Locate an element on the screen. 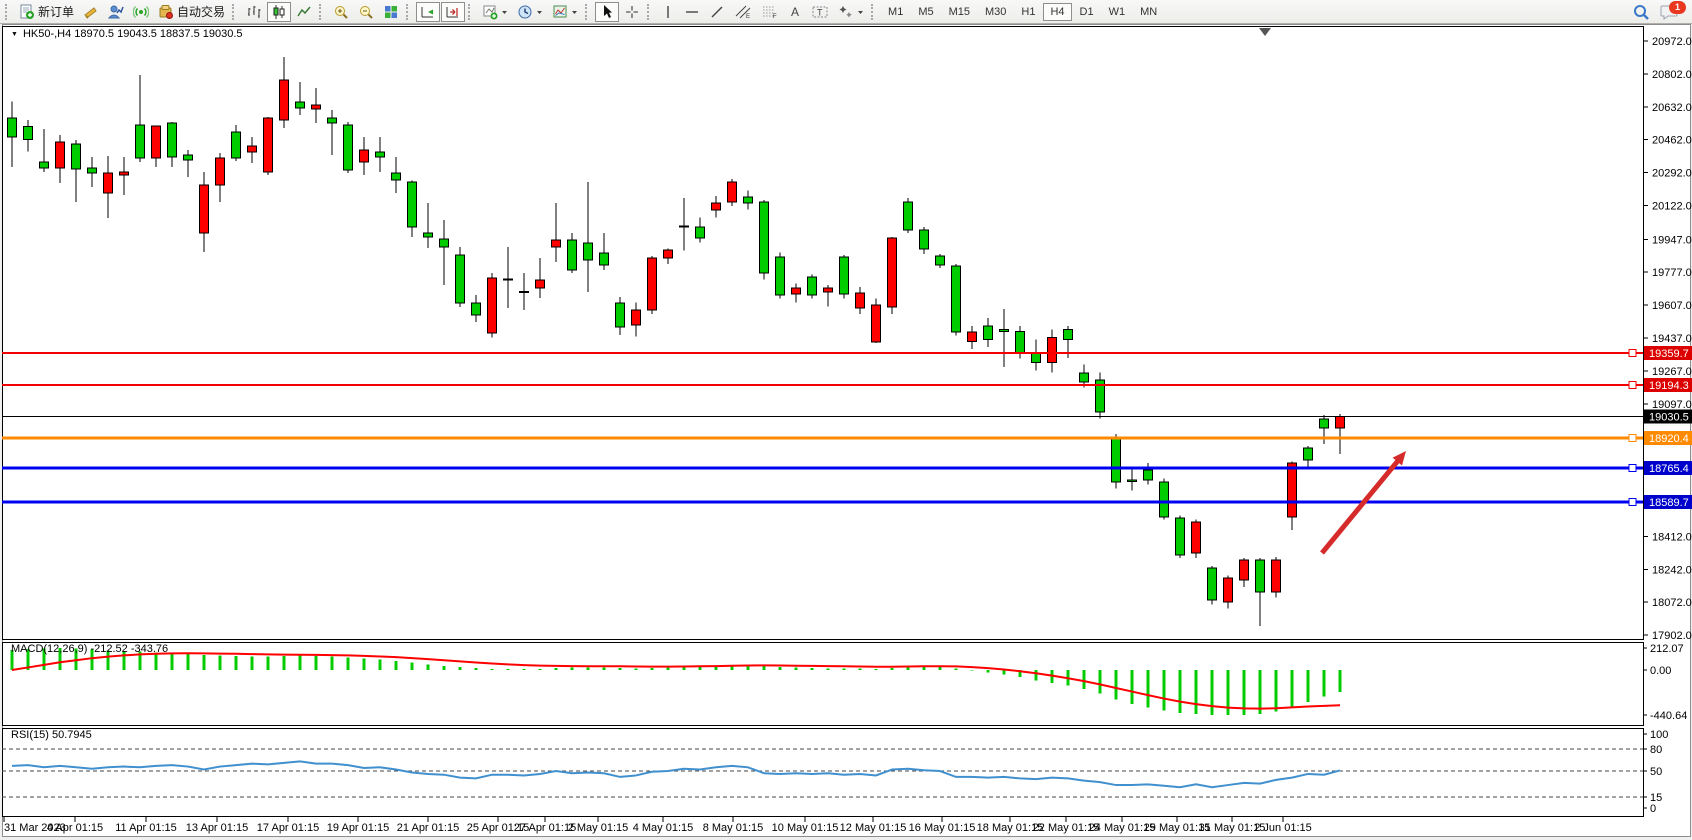 The image size is (1692, 840). tab-w1: W1 is located at coordinates (1117, 12).